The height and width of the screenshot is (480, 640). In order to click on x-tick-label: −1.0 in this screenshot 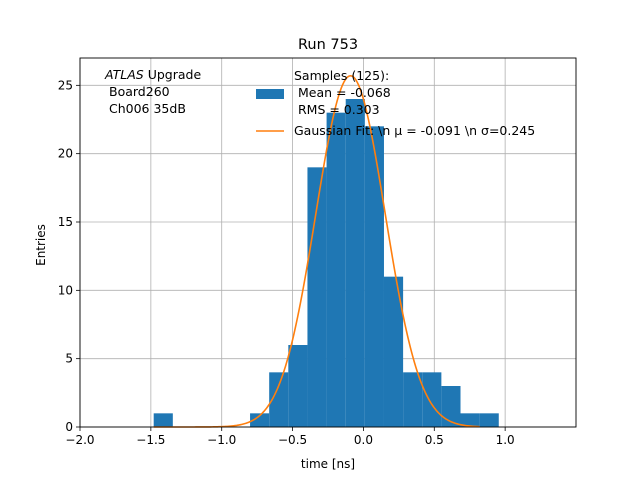, I will do `click(221, 440)`.